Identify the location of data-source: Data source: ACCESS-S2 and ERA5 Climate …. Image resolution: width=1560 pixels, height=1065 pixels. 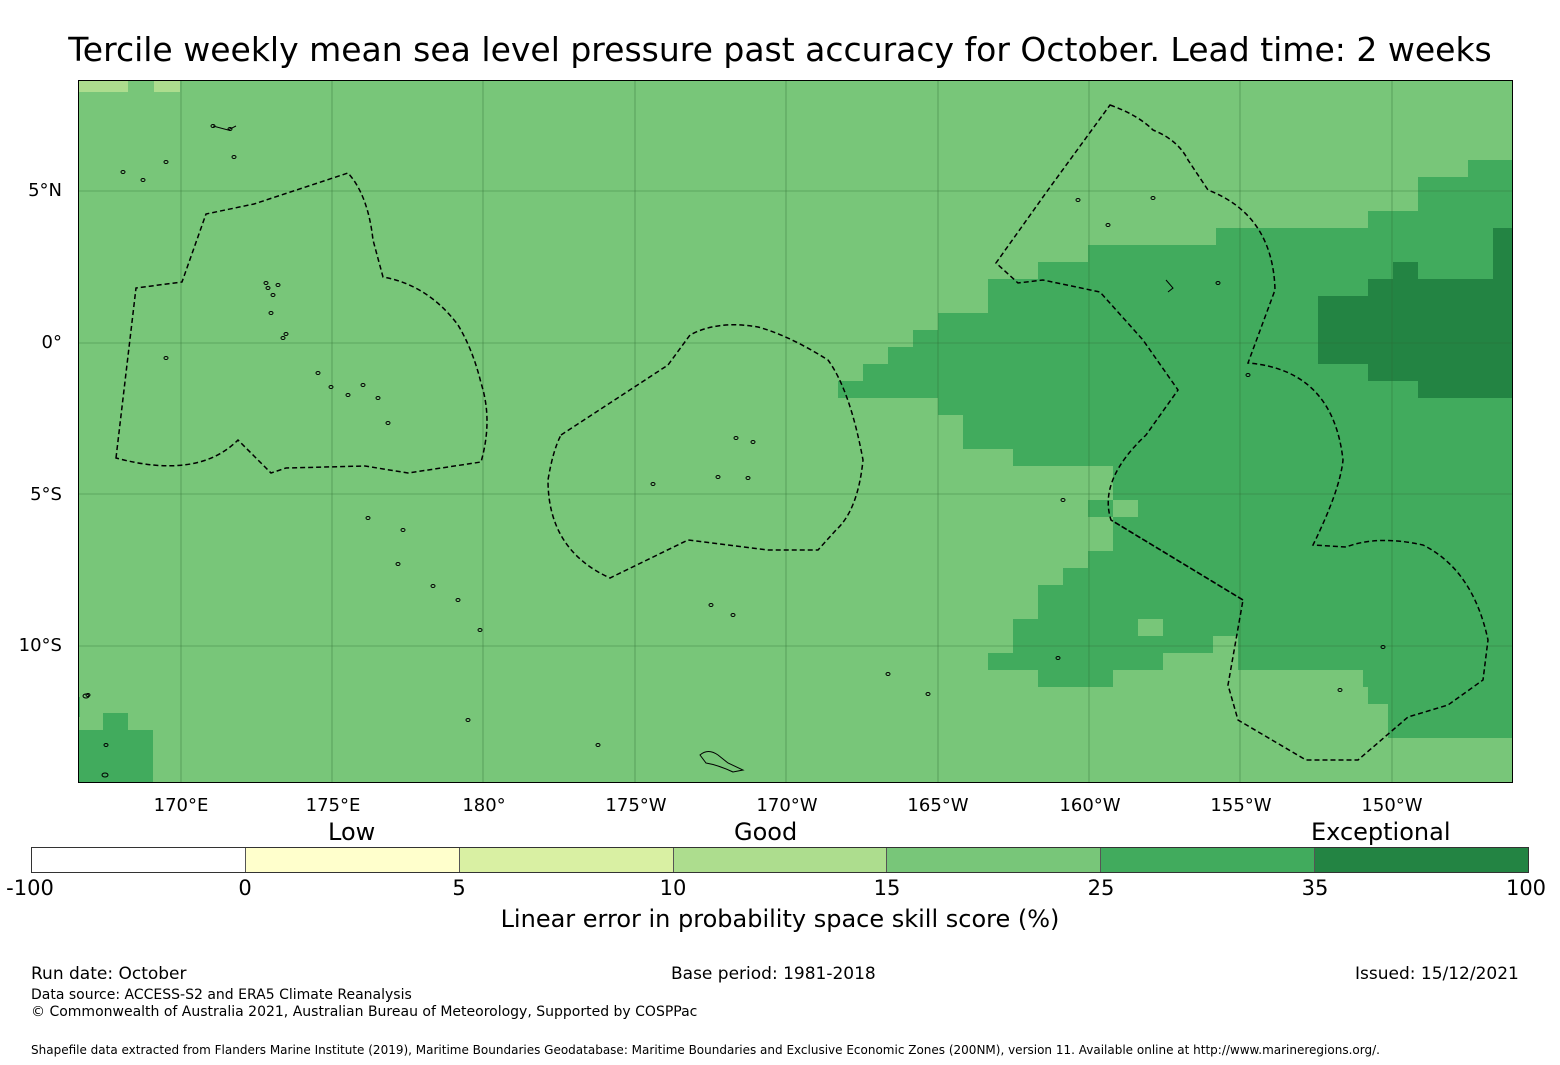
(221, 995).